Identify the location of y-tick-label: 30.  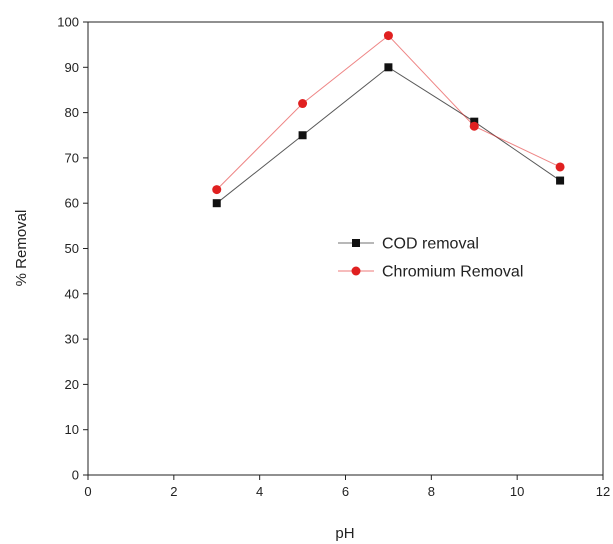
(72, 339).